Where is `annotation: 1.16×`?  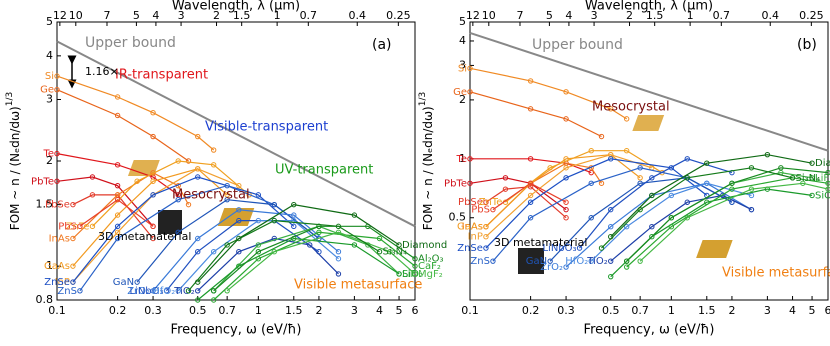 annotation: 1.16× is located at coordinates (102, 71).